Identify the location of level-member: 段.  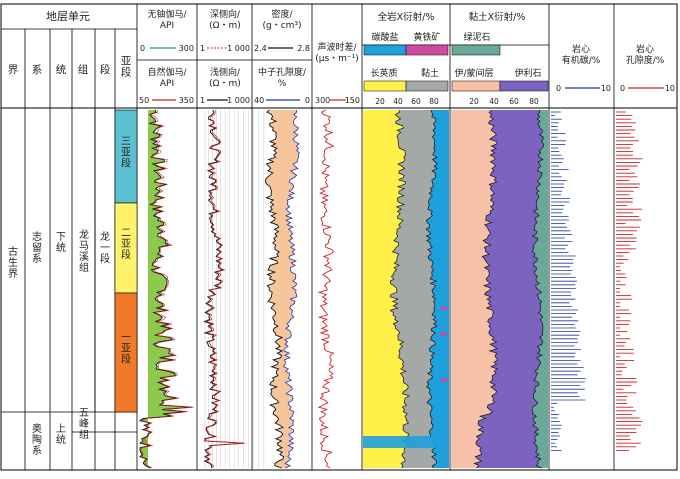
(105, 69).